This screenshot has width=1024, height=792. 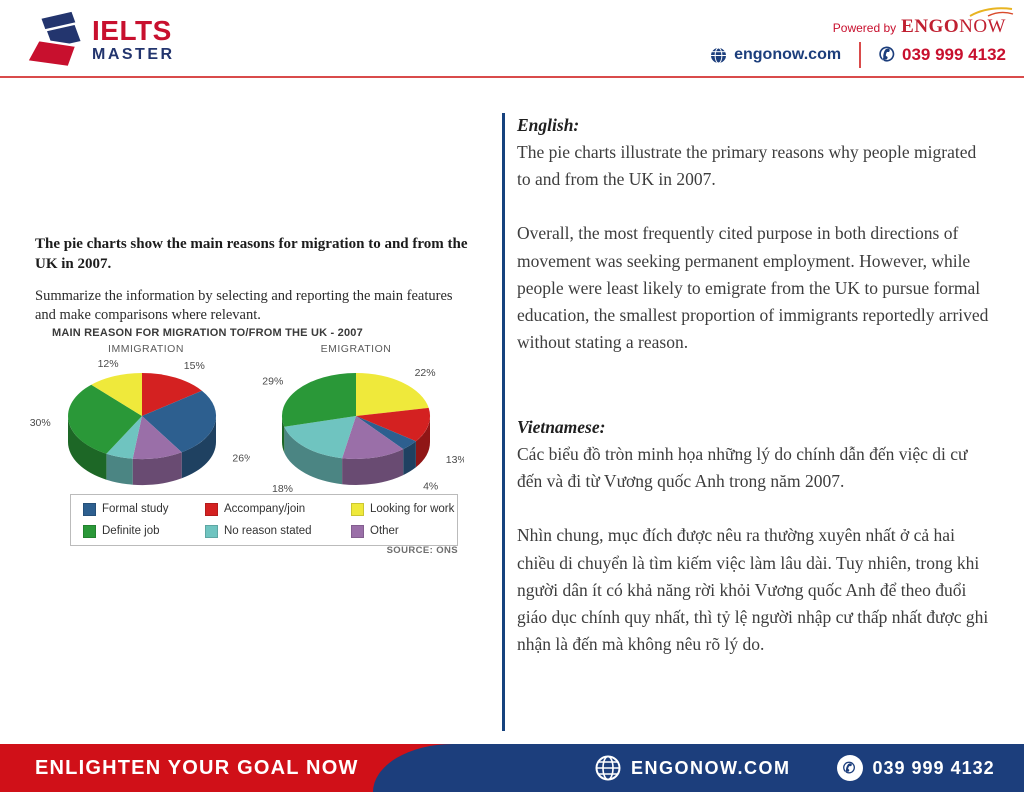 What do you see at coordinates (930, 26) in the screenshot?
I see `engonow-bold: ENGO` at bounding box center [930, 26].